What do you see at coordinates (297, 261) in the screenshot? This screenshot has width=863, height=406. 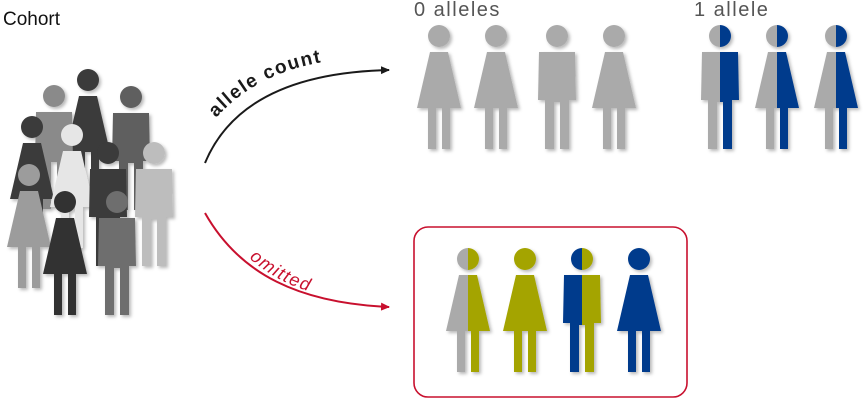 I see `omitted-arrow` at bounding box center [297, 261].